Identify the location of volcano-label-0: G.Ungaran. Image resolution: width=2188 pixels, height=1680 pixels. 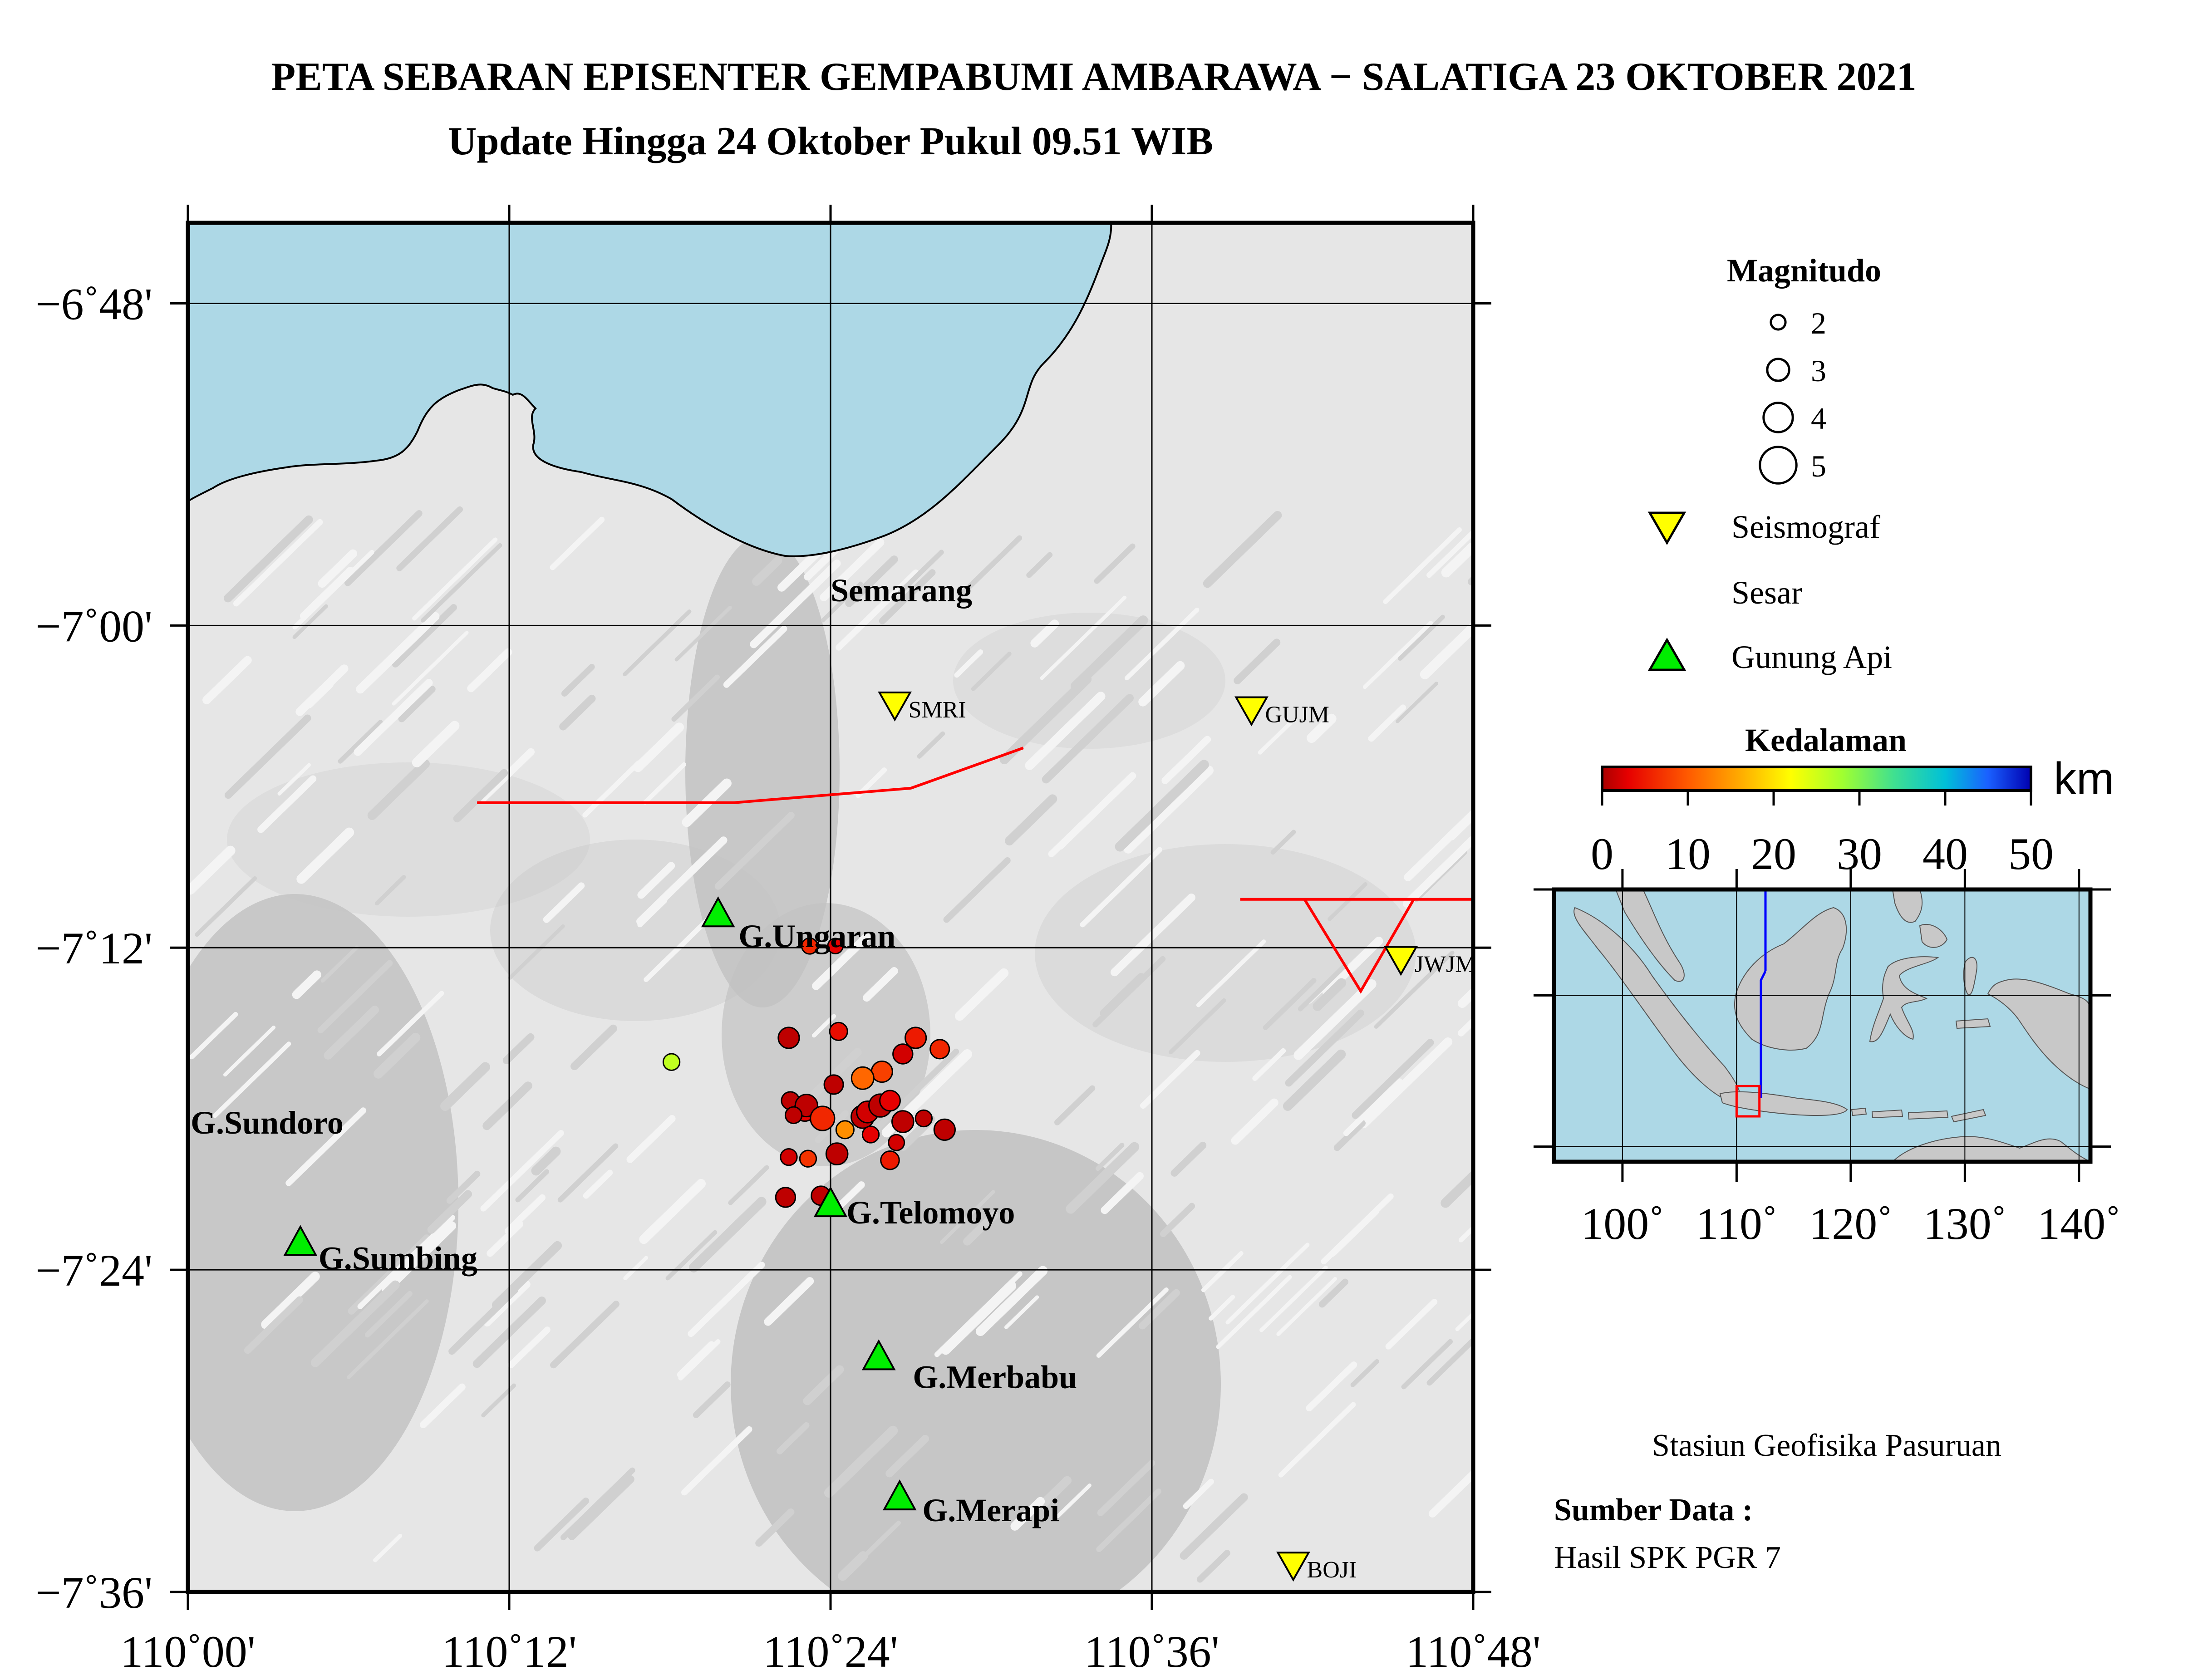
(817, 936).